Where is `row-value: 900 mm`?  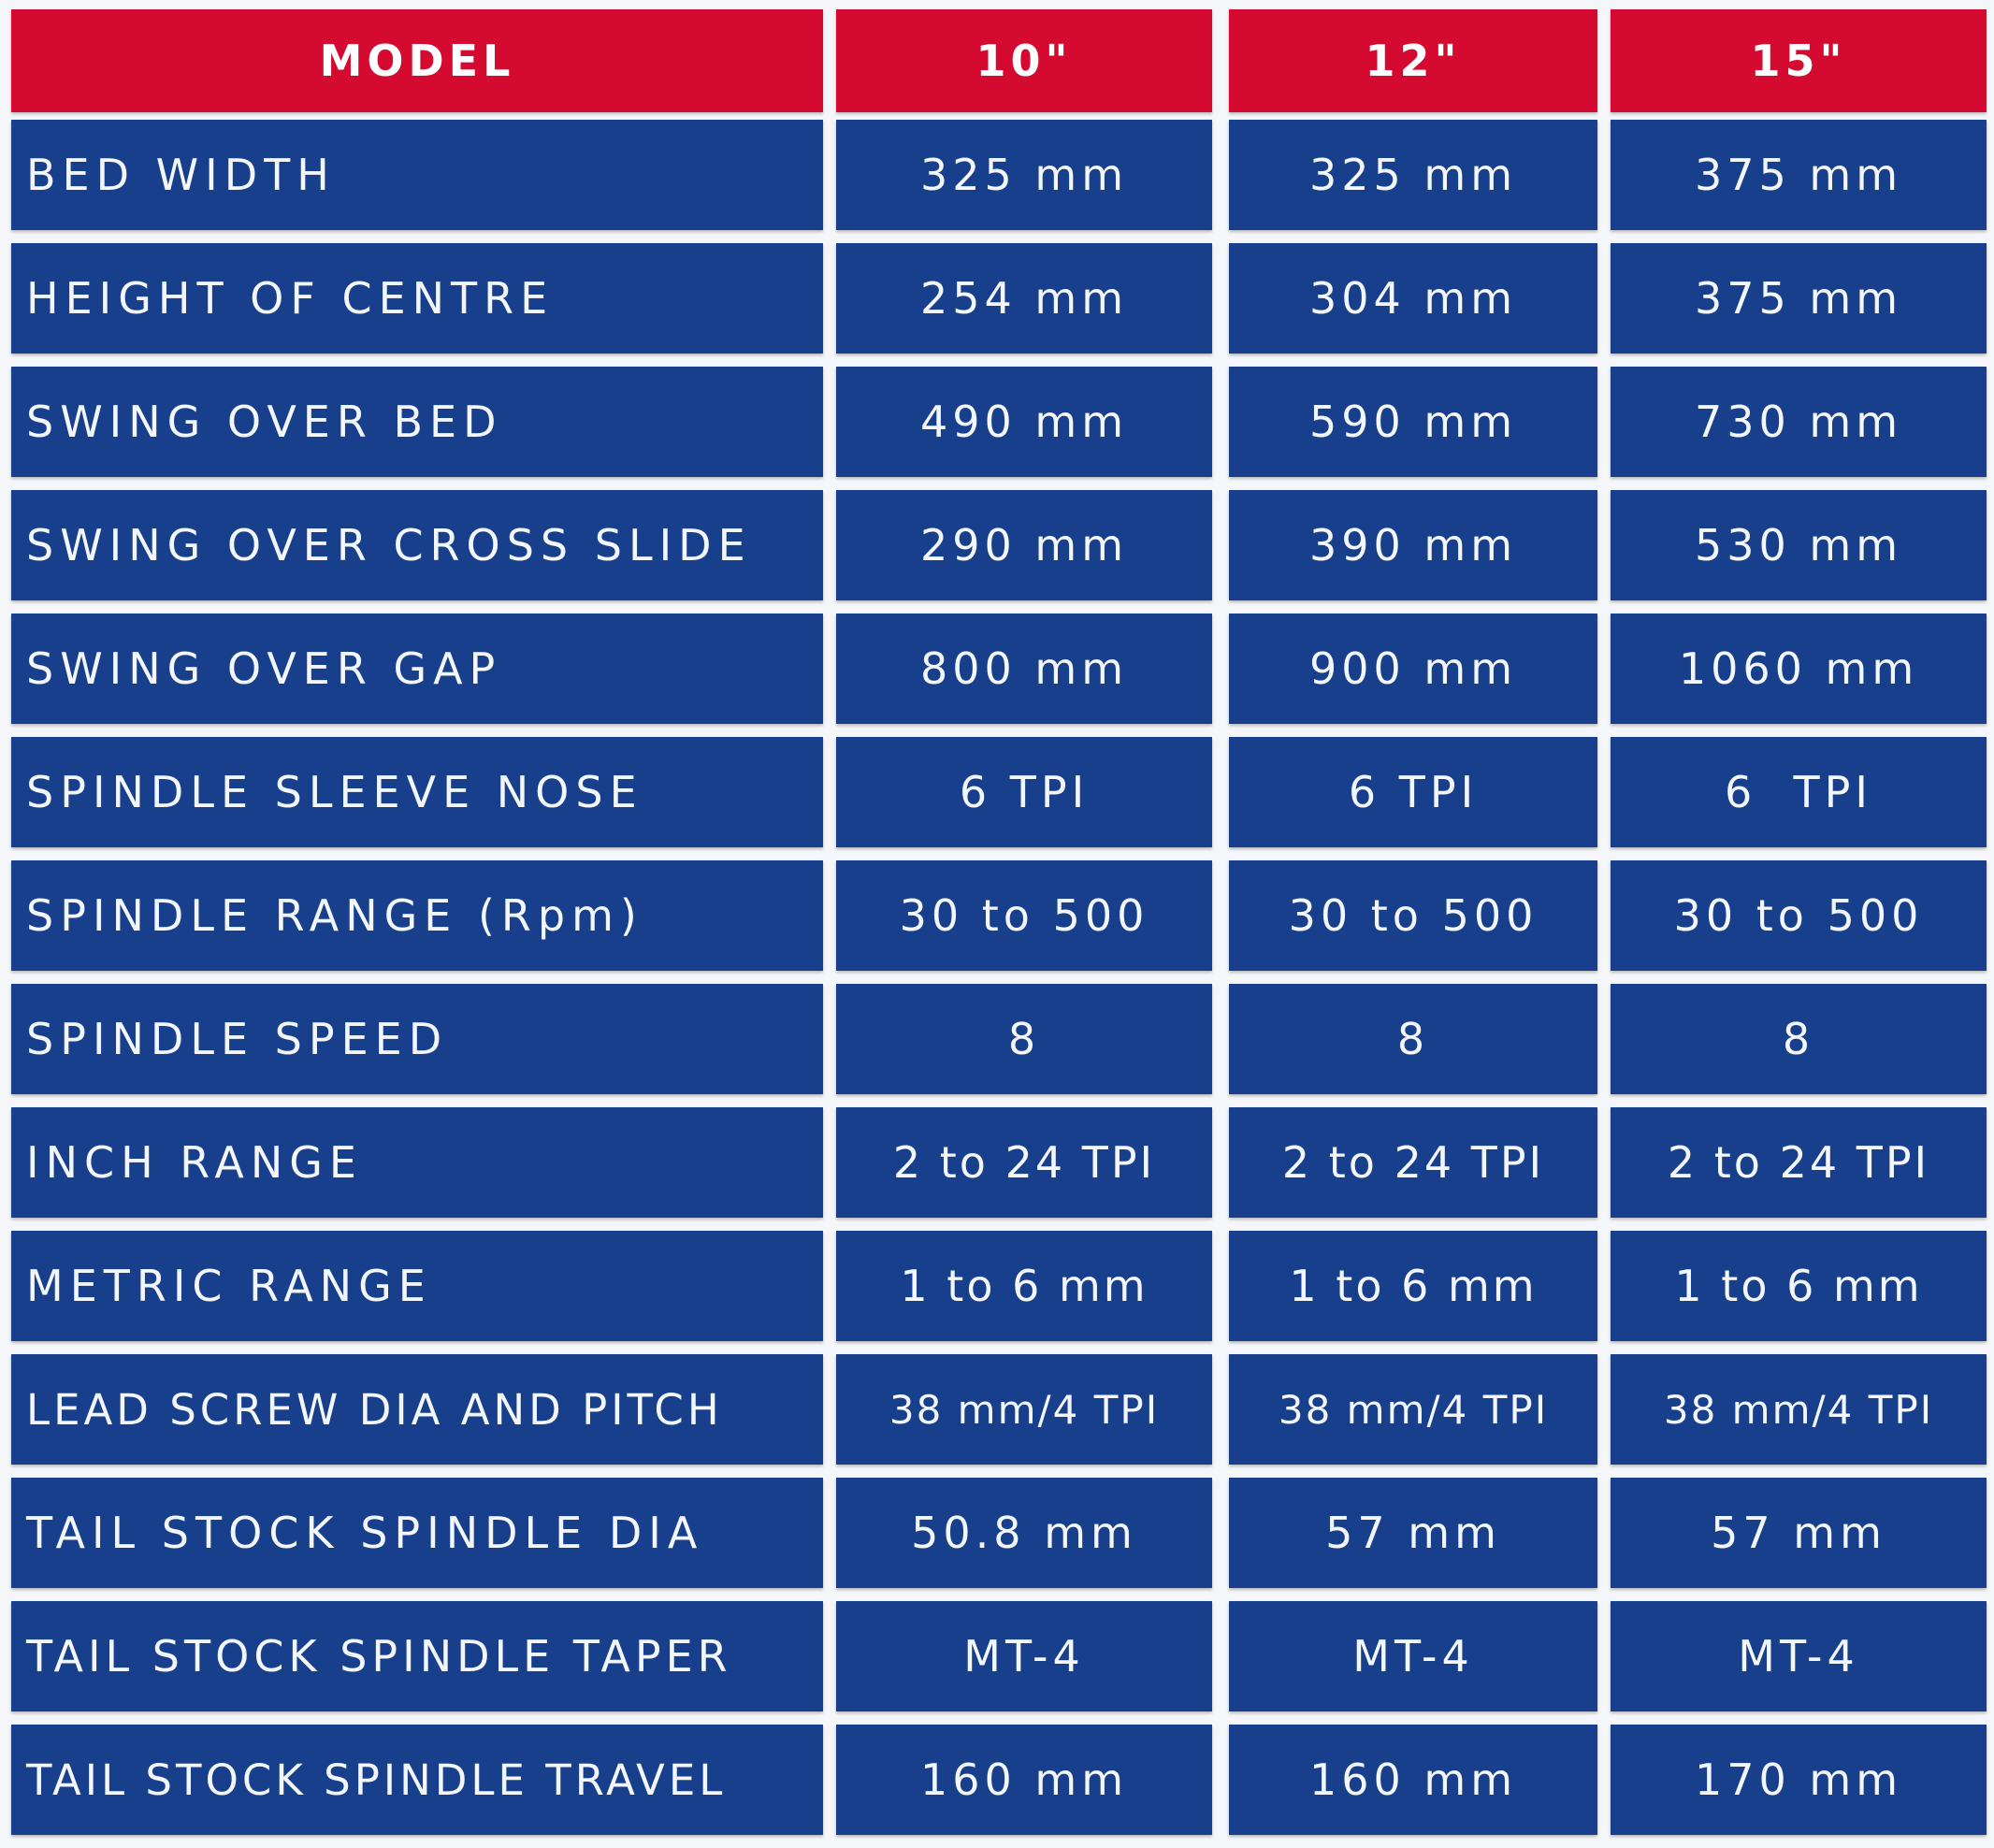 row-value: 900 mm is located at coordinates (1413, 669).